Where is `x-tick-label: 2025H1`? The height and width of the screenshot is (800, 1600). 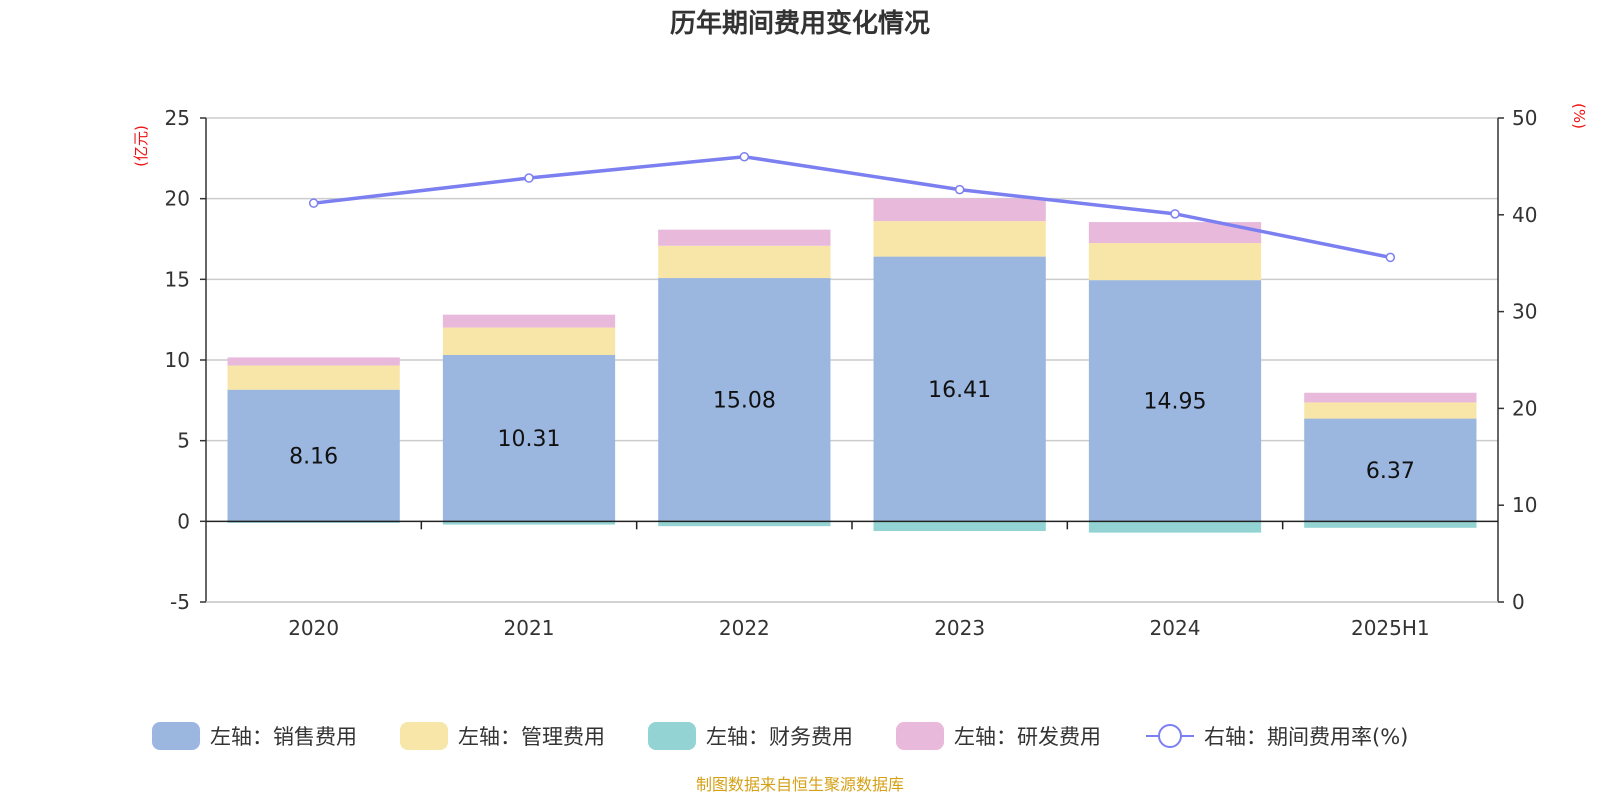 x-tick-label: 2025H1 is located at coordinates (1390, 628).